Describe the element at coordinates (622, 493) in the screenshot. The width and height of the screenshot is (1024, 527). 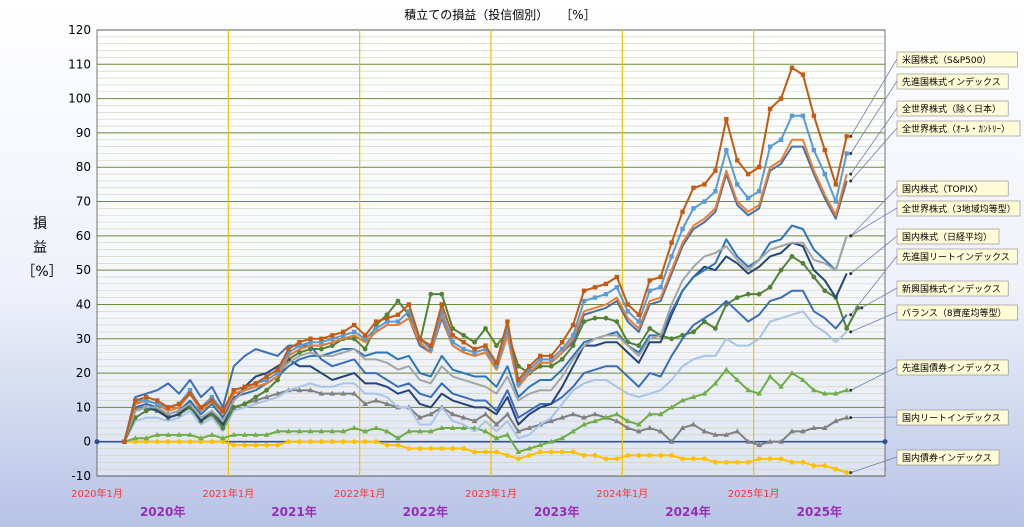
I see `x-tick-label: 2024年1月` at that location.